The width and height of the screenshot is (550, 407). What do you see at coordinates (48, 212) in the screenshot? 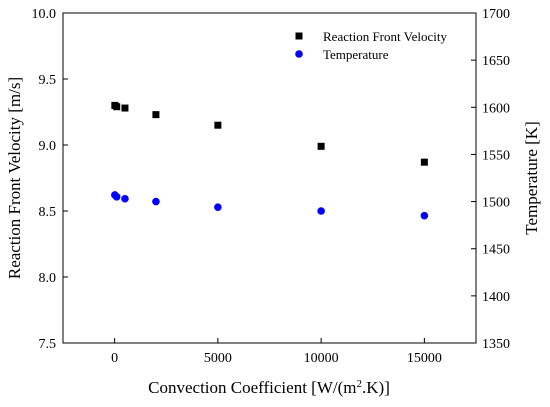
I see `y-tick-label-left: 8.5` at bounding box center [48, 212].